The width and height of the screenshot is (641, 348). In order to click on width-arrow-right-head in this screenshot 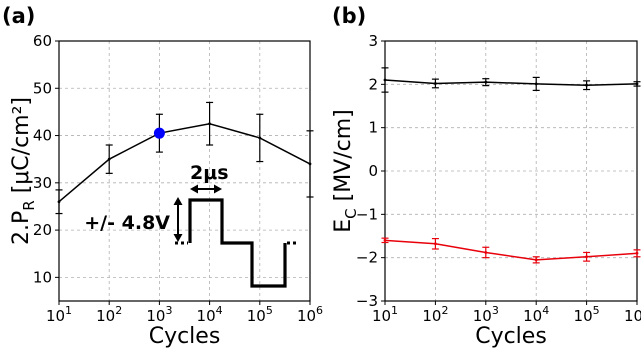, I will do `click(218, 189)`.